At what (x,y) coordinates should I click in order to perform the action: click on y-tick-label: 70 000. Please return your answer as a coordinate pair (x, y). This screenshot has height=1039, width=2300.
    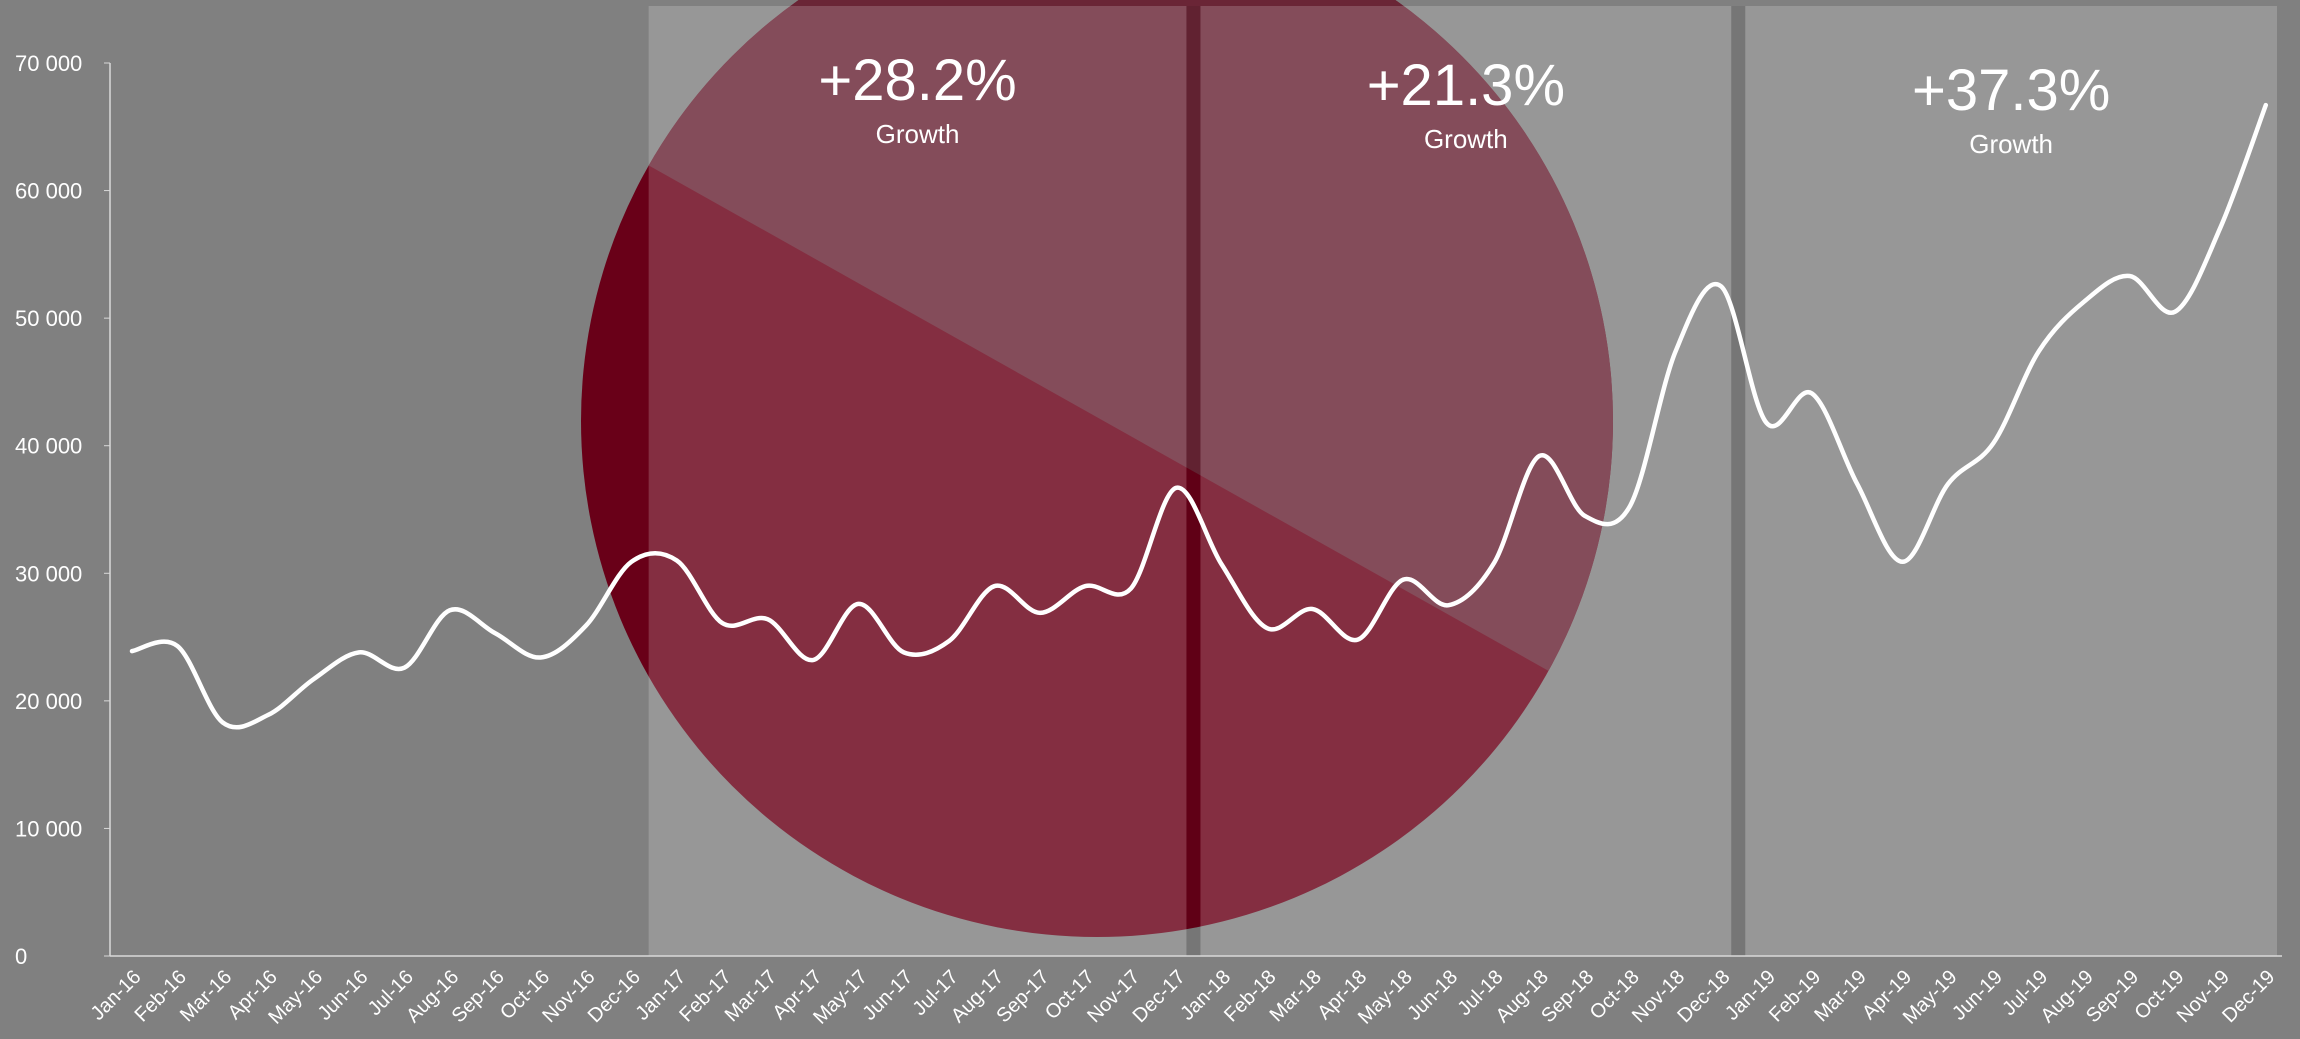
    Looking at the image, I should click on (48, 63).